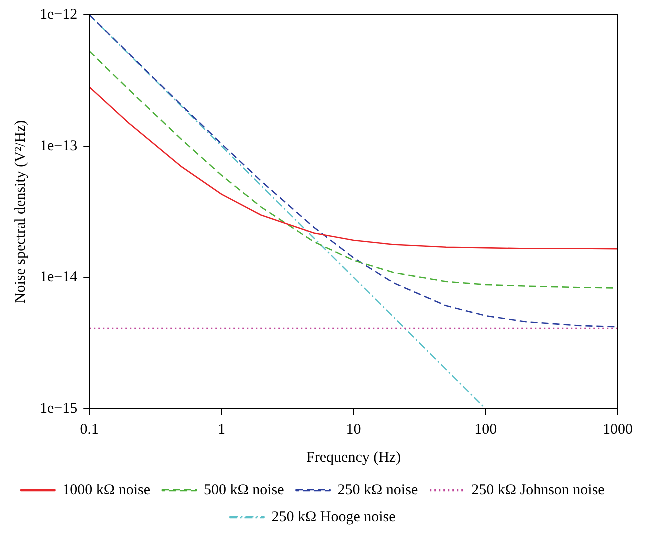  What do you see at coordinates (354, 430) in the screenshot?
I see `x-tick-label: 10` at bounding box center [354, 430].